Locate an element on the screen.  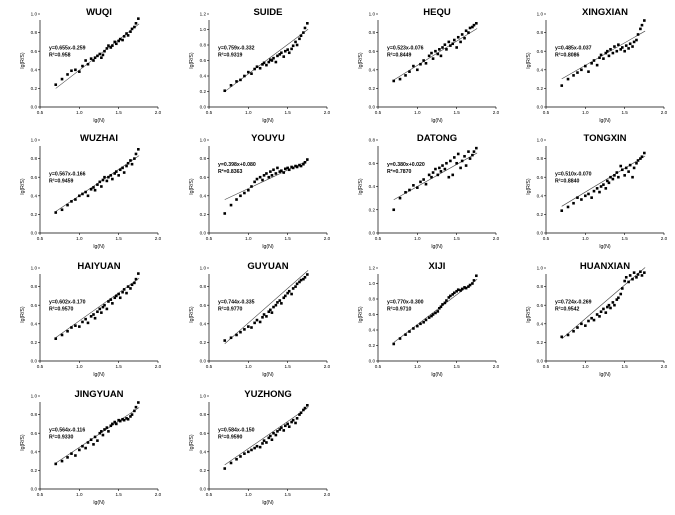
y-tick-label: 1.0 is located at coordinates (203, 268).